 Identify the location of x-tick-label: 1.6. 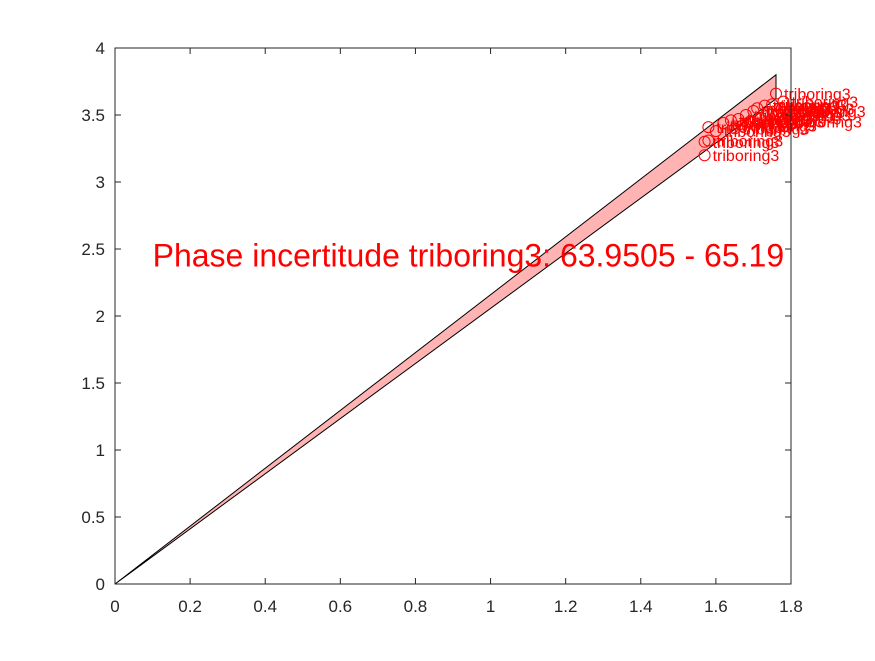
(716, 606).